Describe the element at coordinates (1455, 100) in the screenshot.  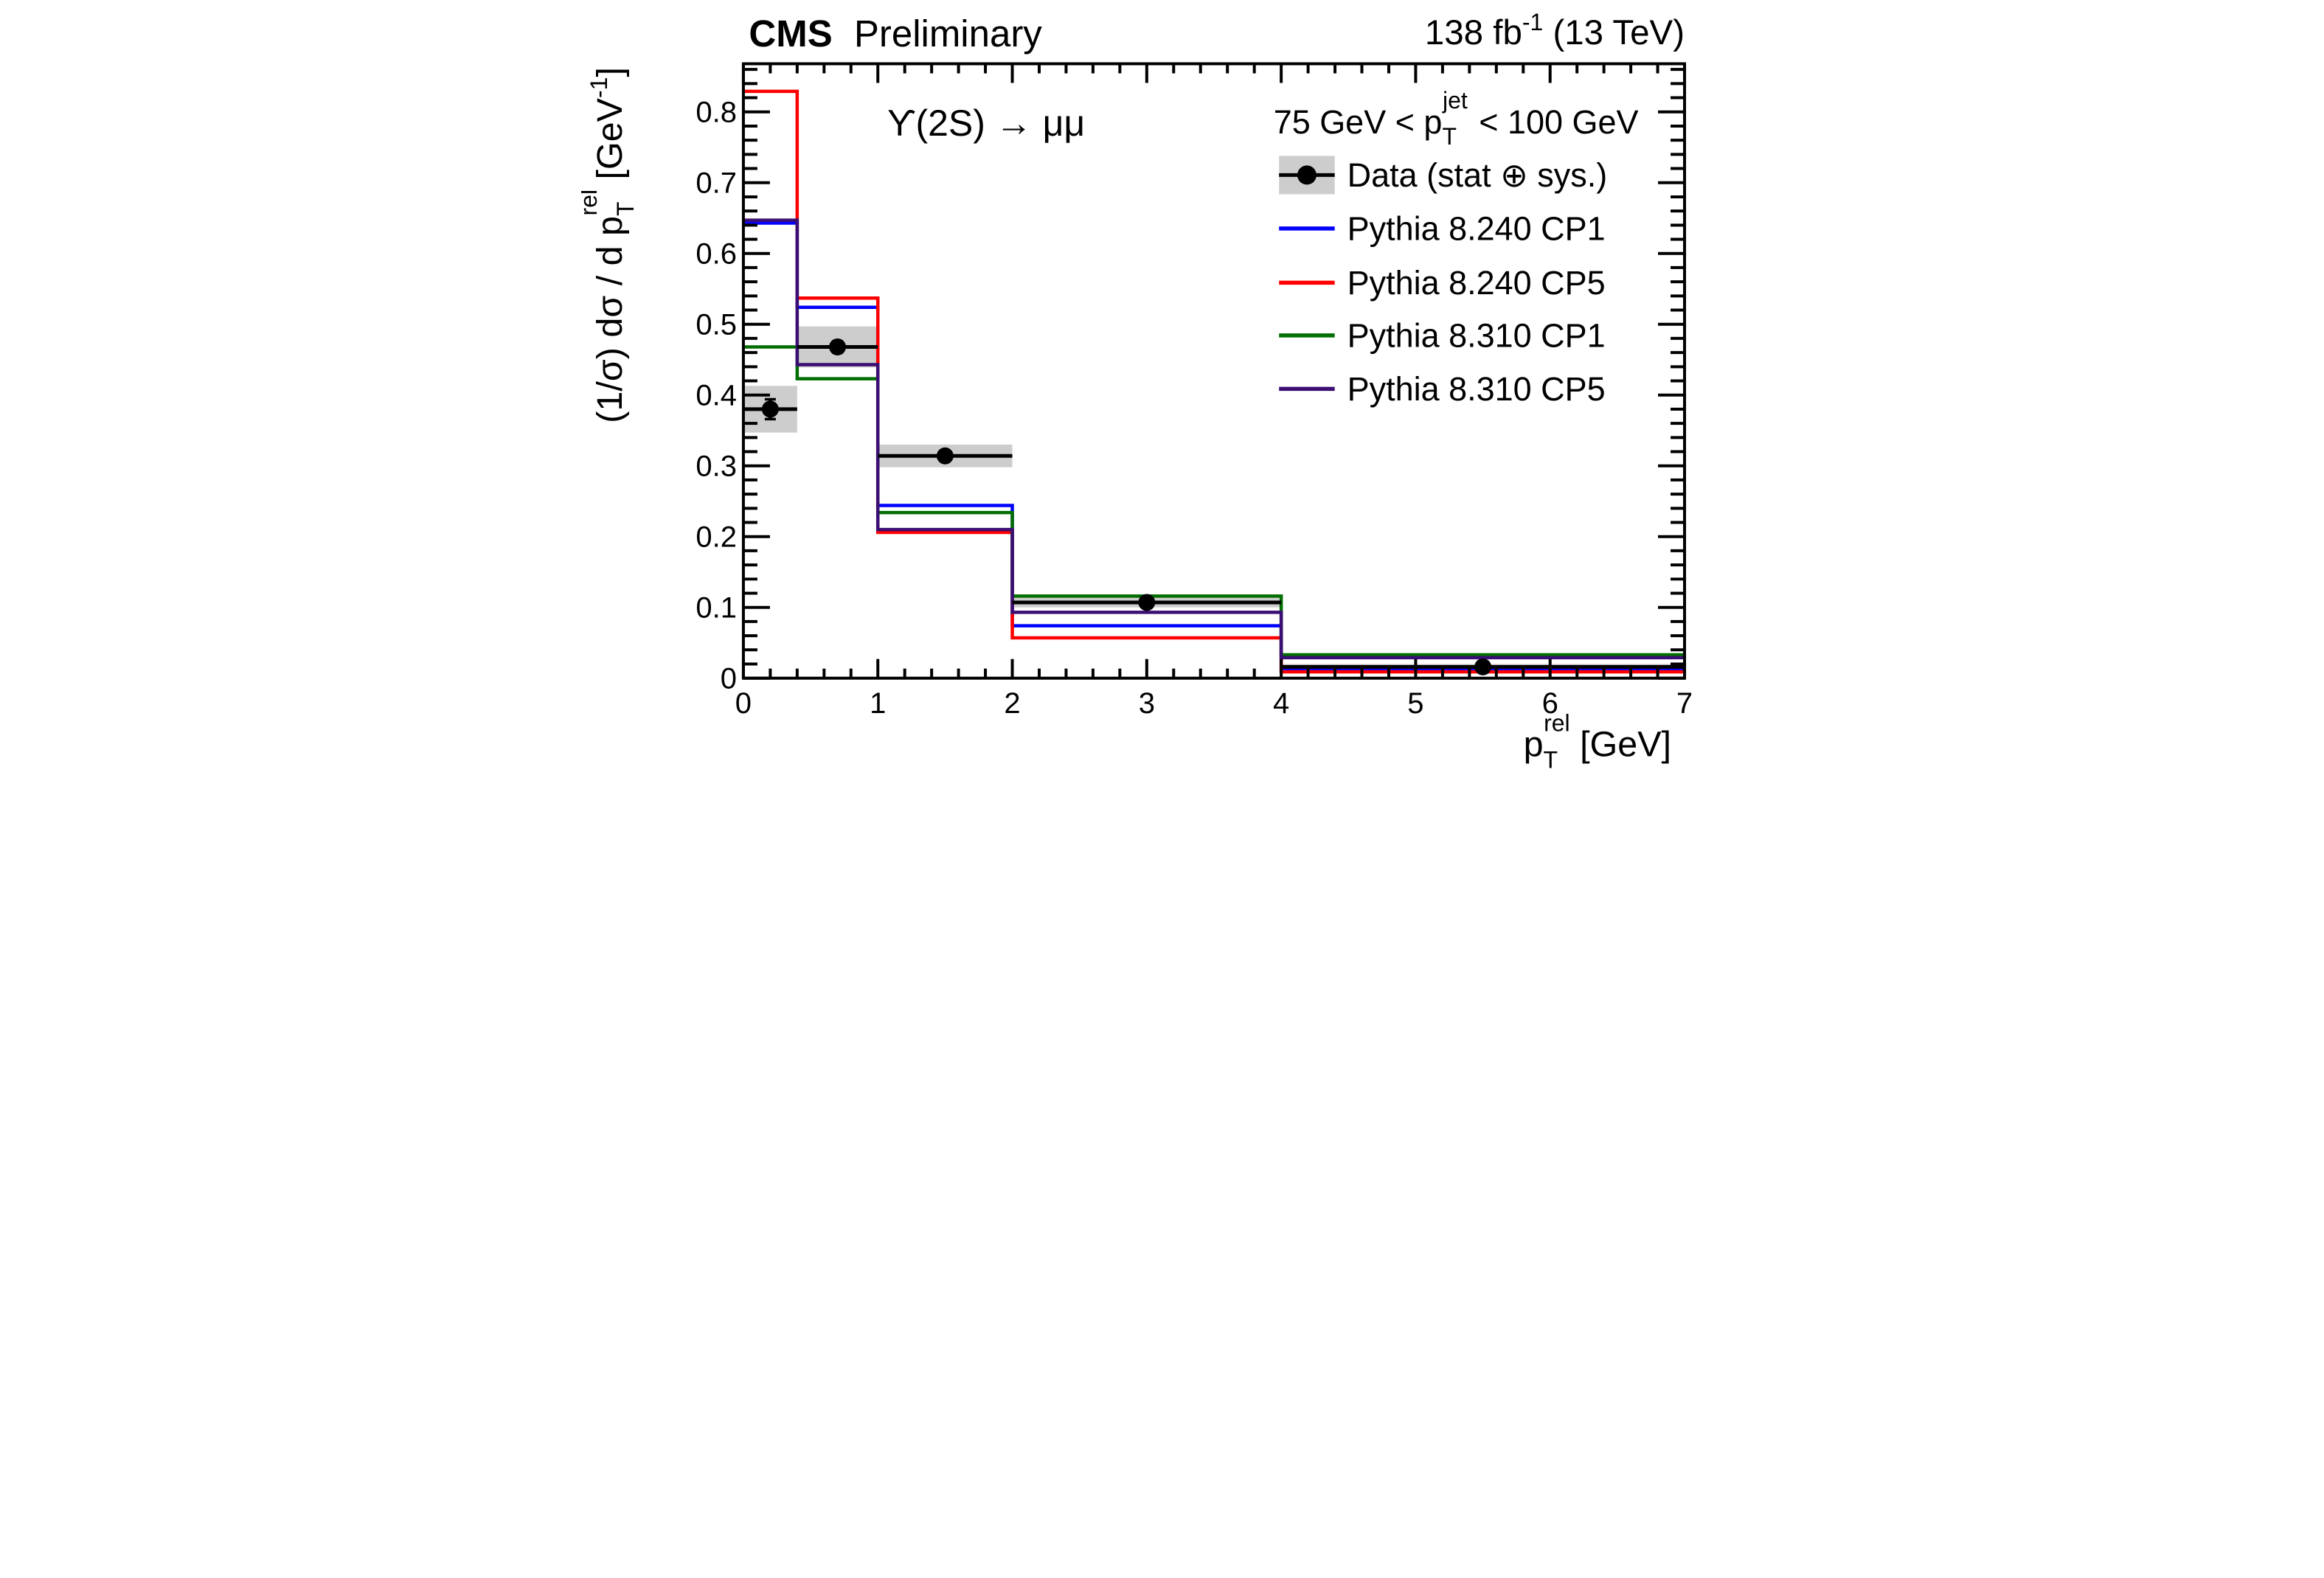
I see `legend-header-sup: jet` at that location.